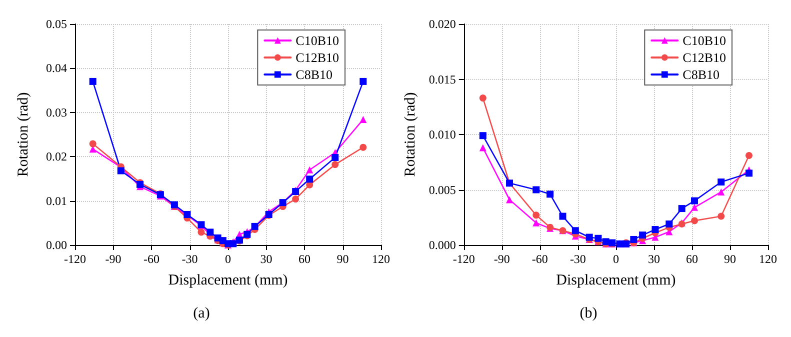  Describe the element at coordinates (201, 314) in the screenshot. I see `text: (a)` at that location.